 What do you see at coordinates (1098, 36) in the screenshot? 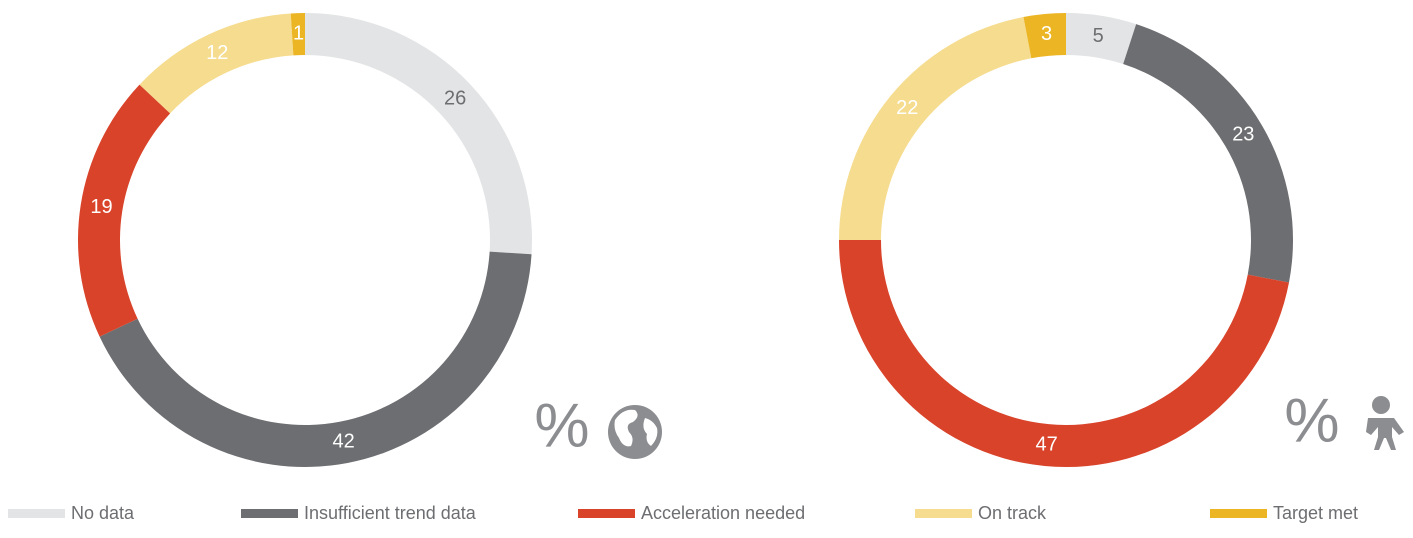
I see `data-label: 5` at bounding box center [1098, 36].